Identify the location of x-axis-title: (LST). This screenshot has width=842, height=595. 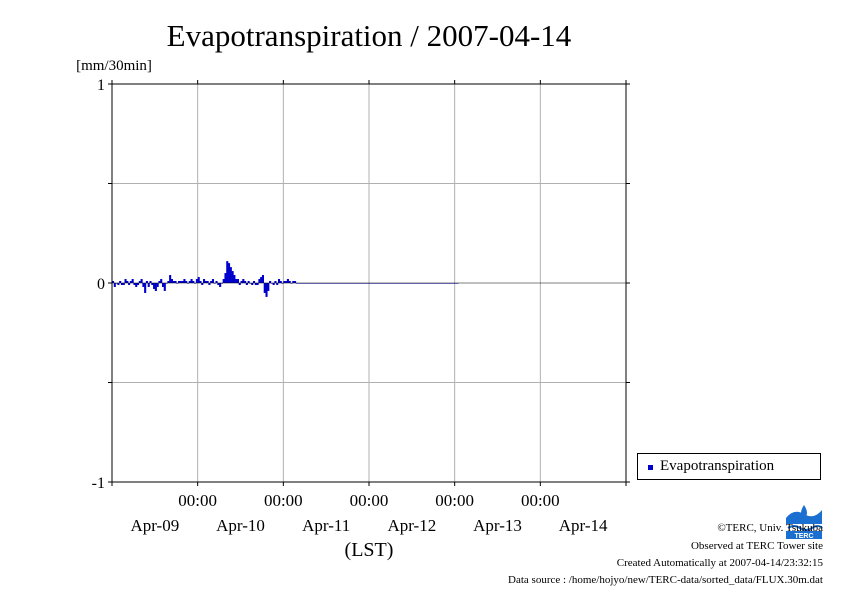
(369, 550).